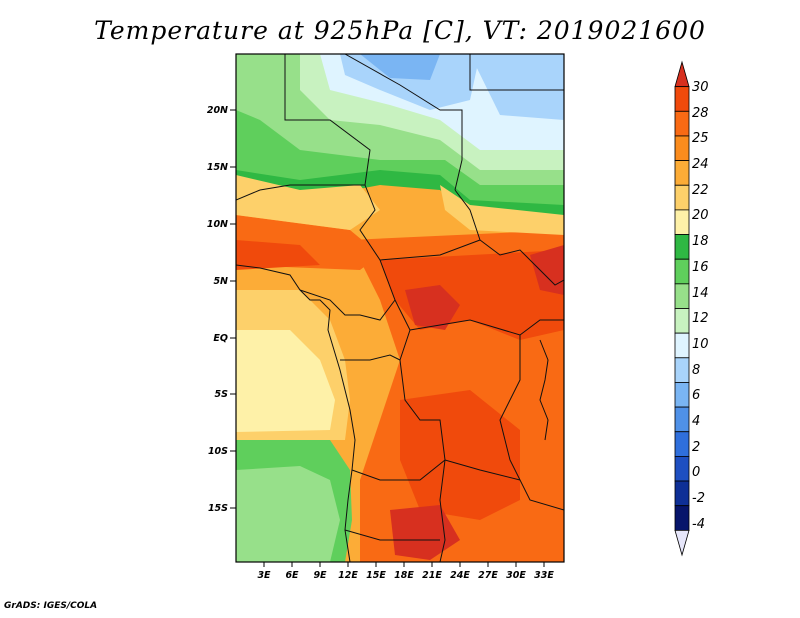 The height and width of the screenshot is (618, 800). Describe the element at coordinates (222, 394) in the screenshot. I see `lat-label: 5S` at that location.